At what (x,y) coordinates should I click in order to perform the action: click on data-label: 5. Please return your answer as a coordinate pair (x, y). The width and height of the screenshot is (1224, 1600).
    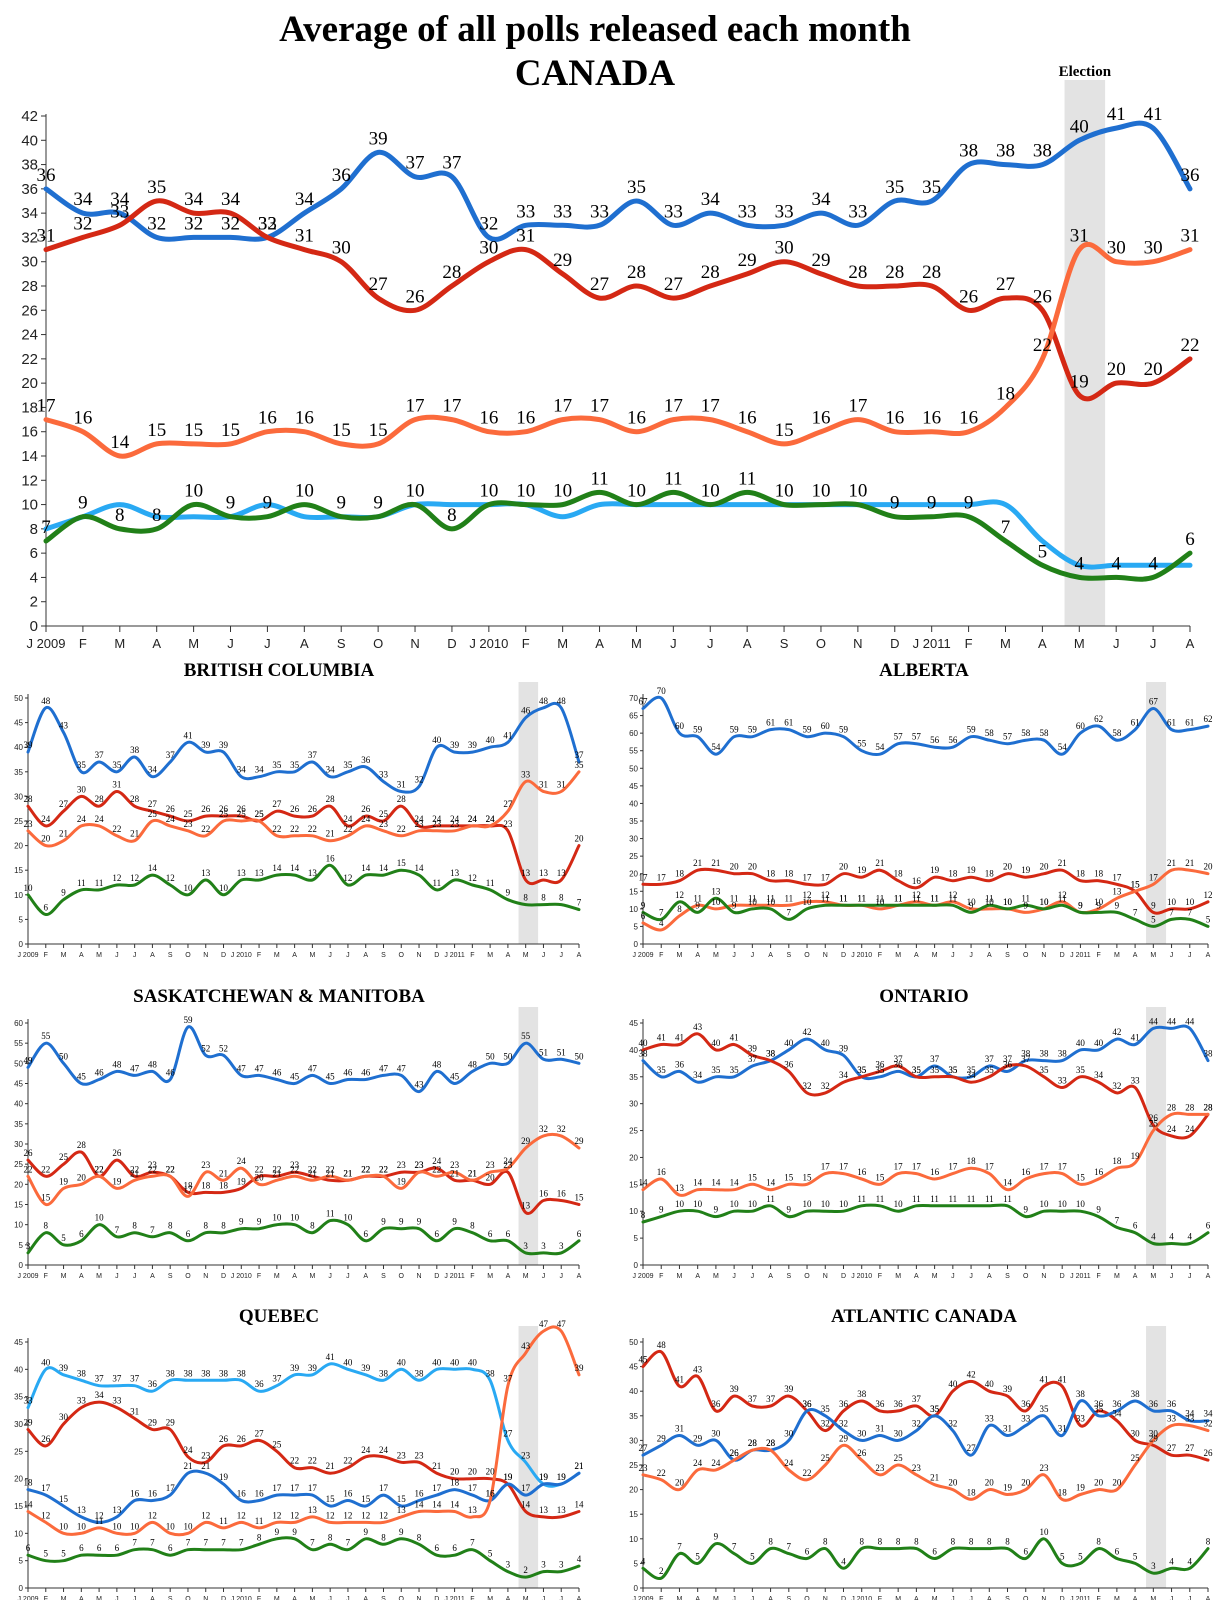
    Looking at the image, I should click on (1208, 919).